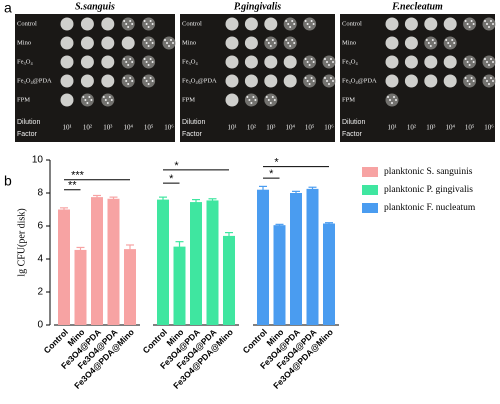 The width and height of the screenshot is (500, 404). Describe the element at coordinates (428, 172) in the screenshot. I see `legend-label: planktonic S. sanguinis` at that location.